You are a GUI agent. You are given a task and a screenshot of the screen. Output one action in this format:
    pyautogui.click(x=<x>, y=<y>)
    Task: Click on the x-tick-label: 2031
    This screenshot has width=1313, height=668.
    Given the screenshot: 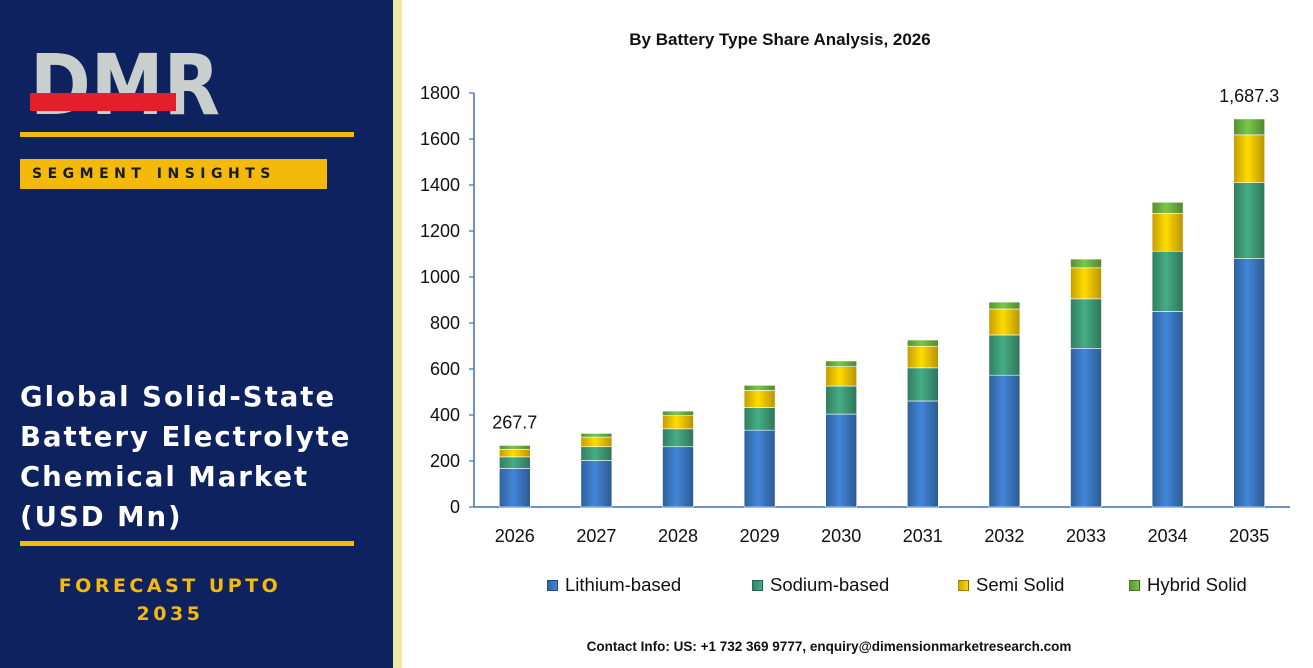 What is the action you would take?
    pyautogui.click(x=923, y=536)
    